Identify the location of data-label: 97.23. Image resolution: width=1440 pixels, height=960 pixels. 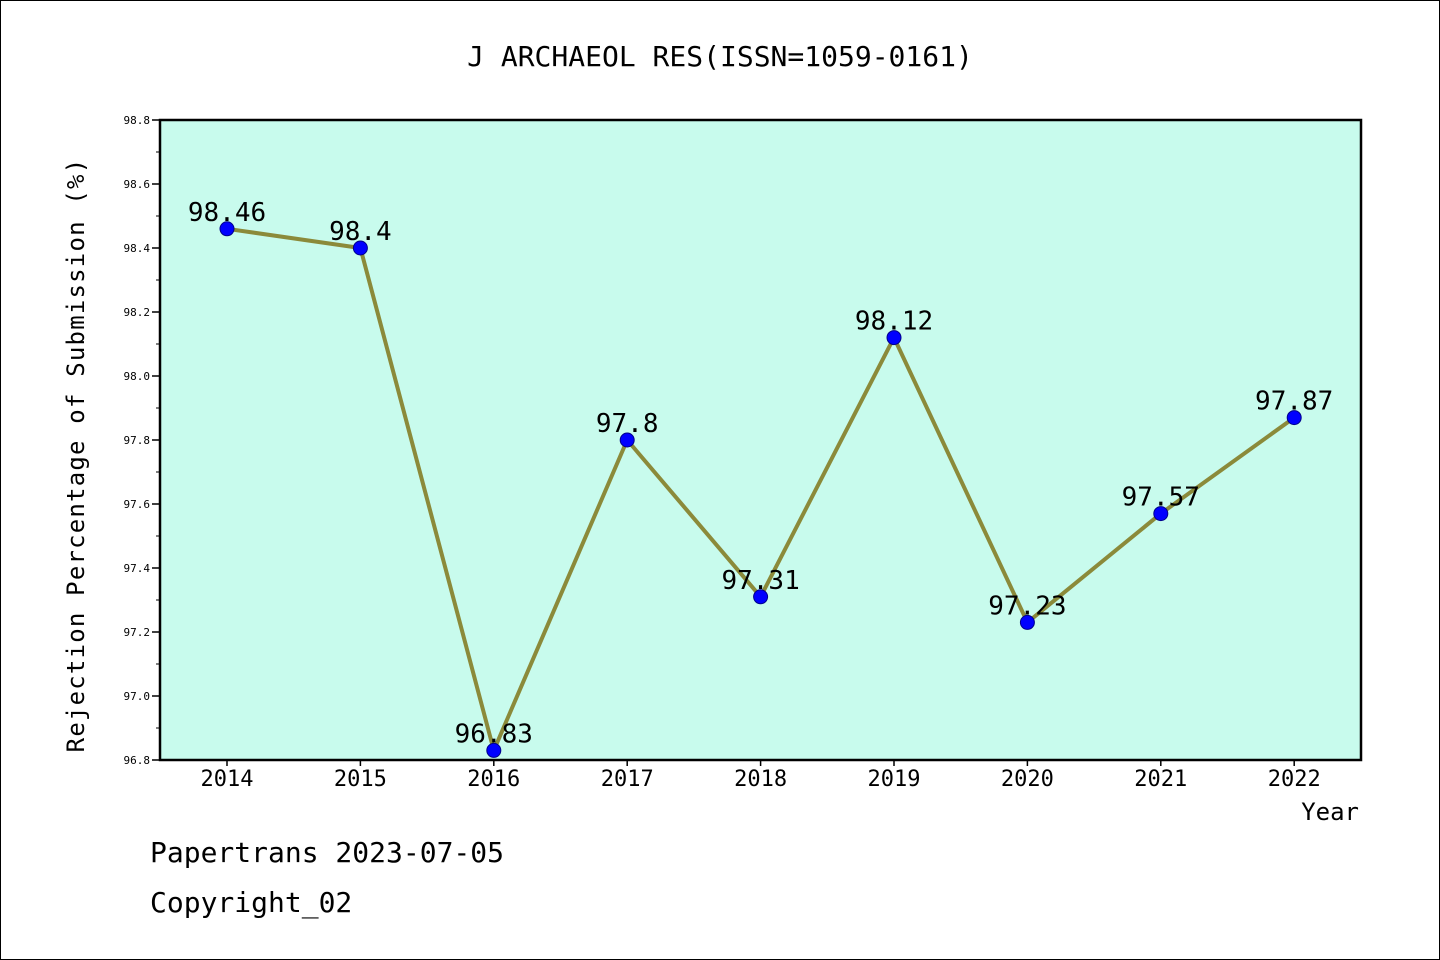
(1027, 606).